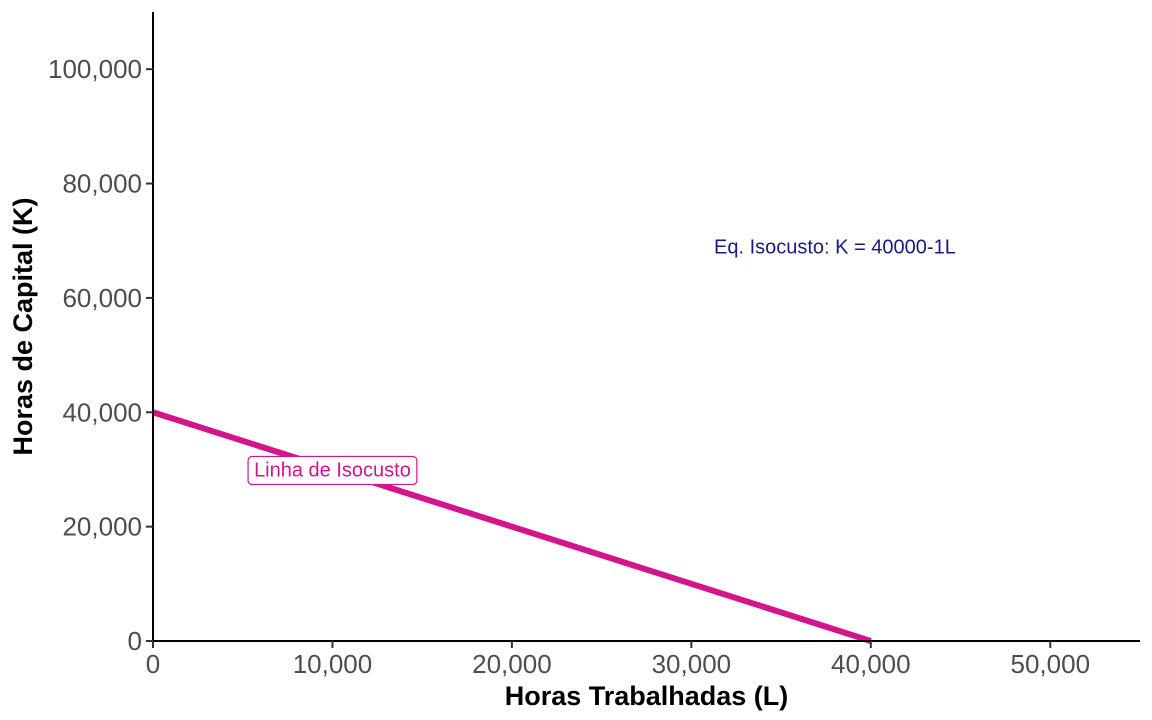 This screenshot has width=1152, height=720. Describe the element at coordinates (618, 660) in the screenshot. I see `x-axis-ticks: 0 10,000 20,000 30,000 40,000 50,000` at that location.